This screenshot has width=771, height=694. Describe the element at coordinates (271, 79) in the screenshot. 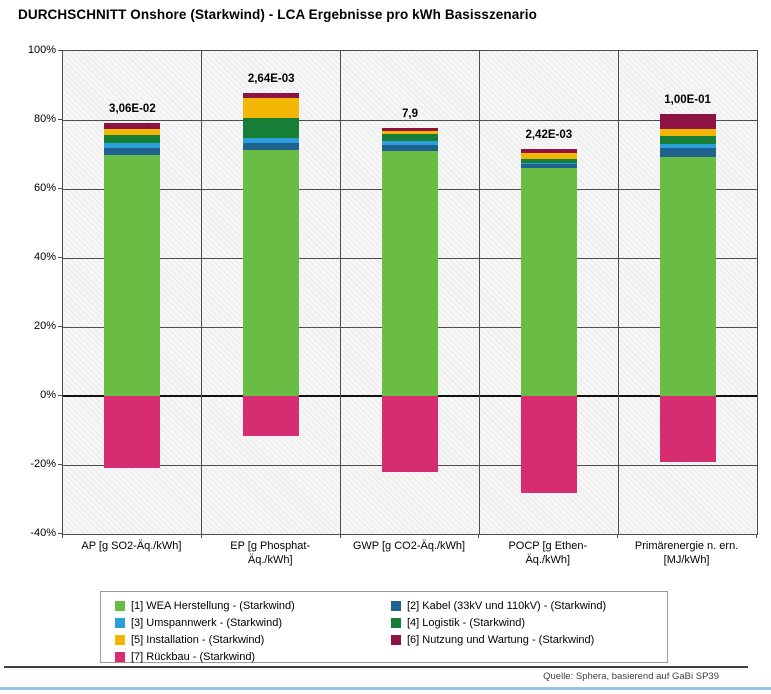

I see `bar-value-label: 2,64E-03` at that location.